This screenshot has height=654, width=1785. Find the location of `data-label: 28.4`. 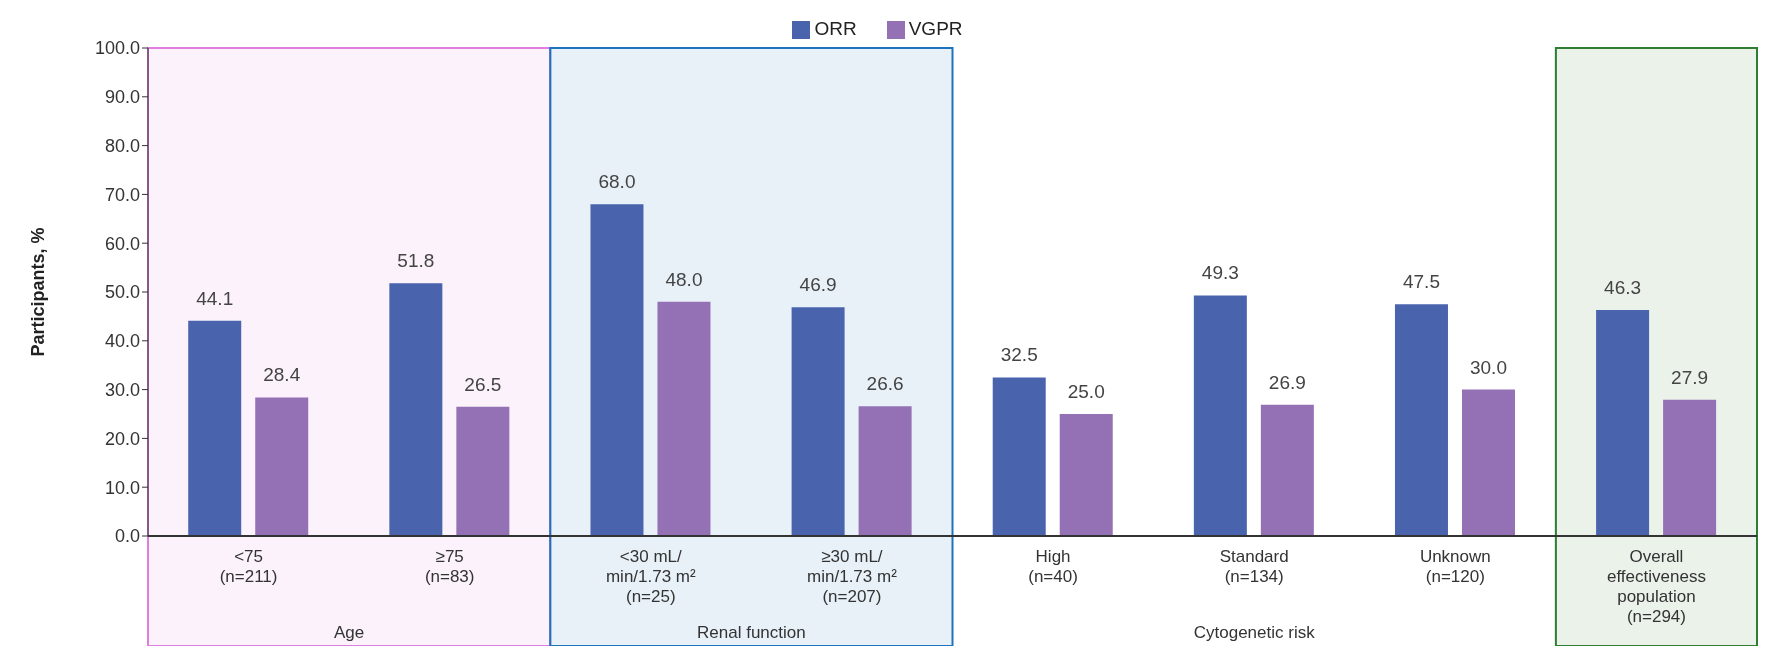

data-label: 28.4 is located at coordinates (282, 375).